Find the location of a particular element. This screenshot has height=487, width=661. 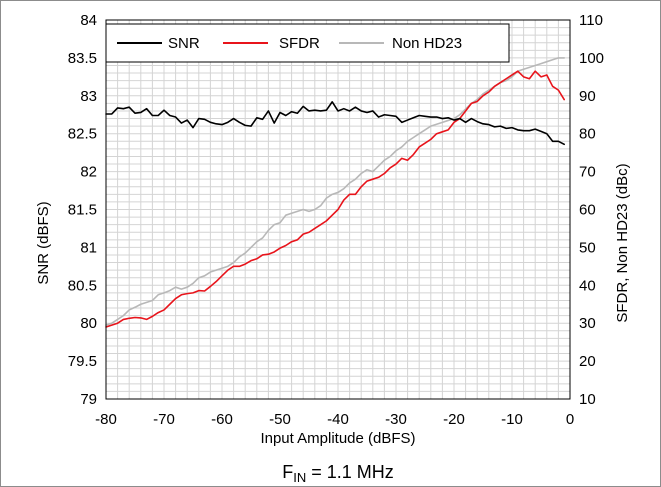

x-axis-title: Input Amplitude (dBFS) is located at coordinates (337, 438).